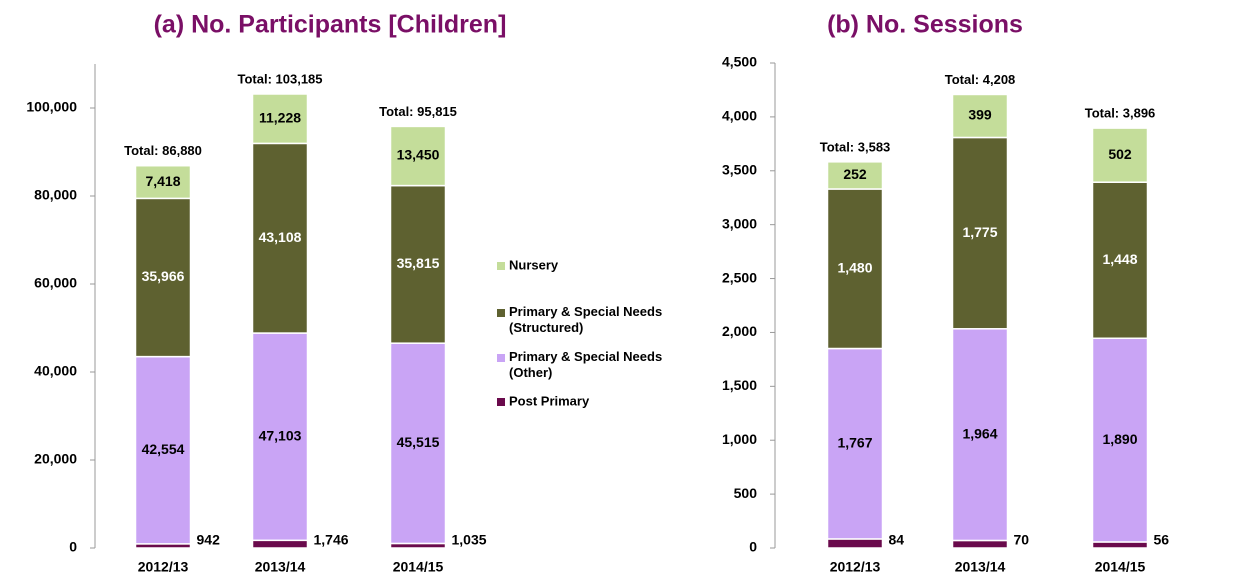 This screenshot has width=1234, height=581. What do you see at coordinates (739, 116) in the screenshot?
I see `y-tick-label: 4,000` at bounding box center [739, 116].